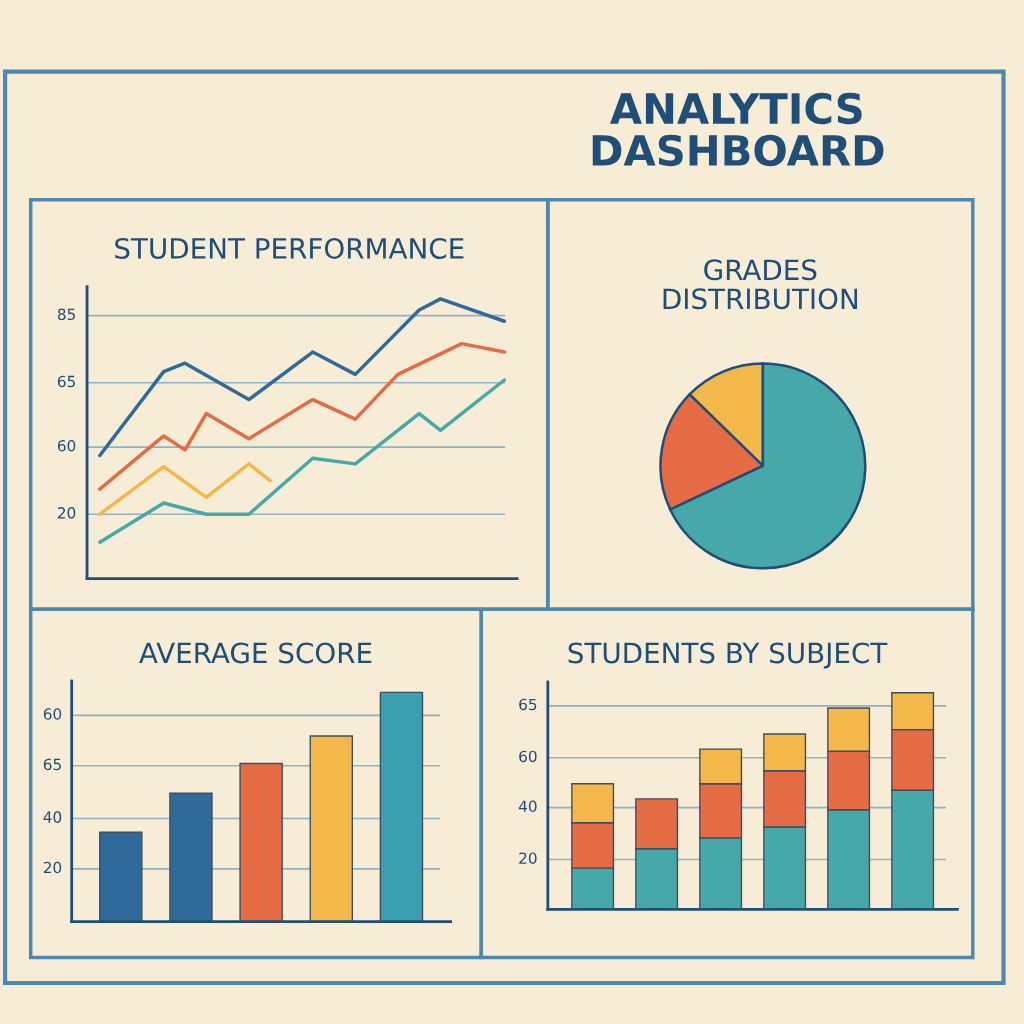 The height and width of the screenshot is (1024, 1024). What do you see at coordinates (66, 314) in the screenshot?
I see `text: 85` at bounding box center [66, 314].